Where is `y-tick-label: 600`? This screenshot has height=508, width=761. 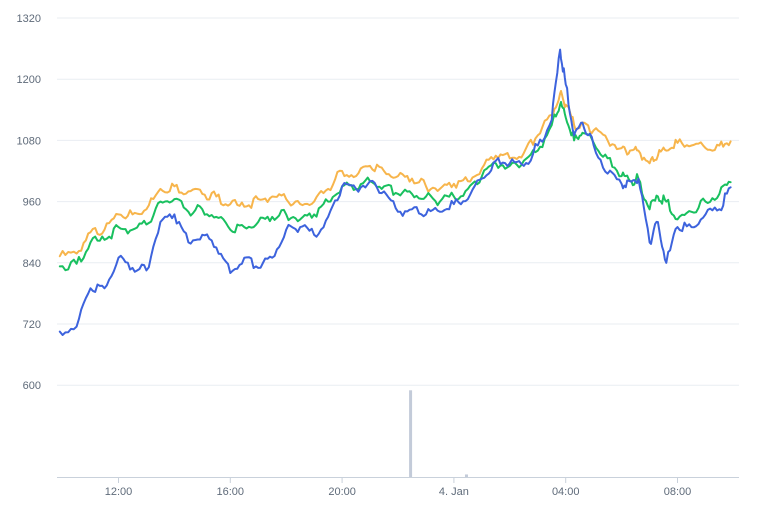
y-tick-label: 600 is located at coordinates (32, 386).